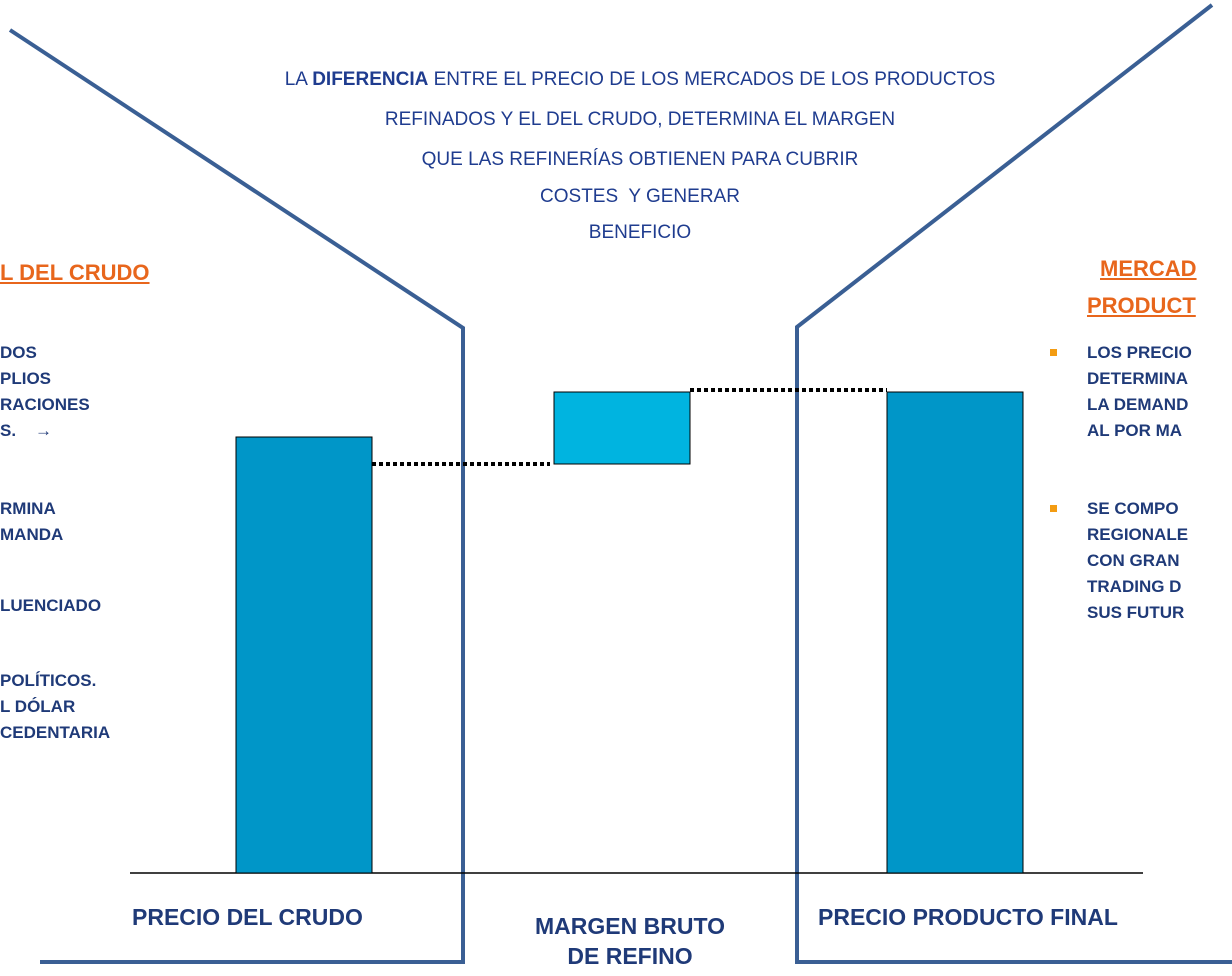 The height and width of the screenshot is (976, 1232). I want to click on left-text: LUENCIADO, so click(51, 605).